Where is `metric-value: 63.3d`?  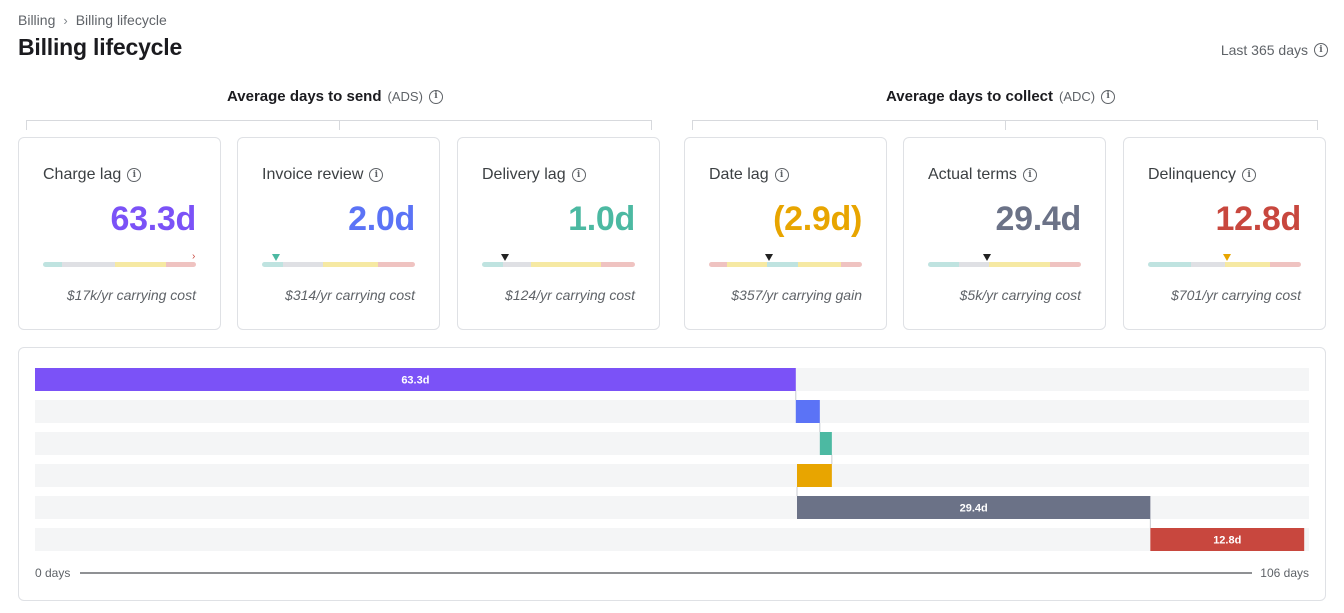 metric-value: 63.3d is located at coordinates (153, 219).